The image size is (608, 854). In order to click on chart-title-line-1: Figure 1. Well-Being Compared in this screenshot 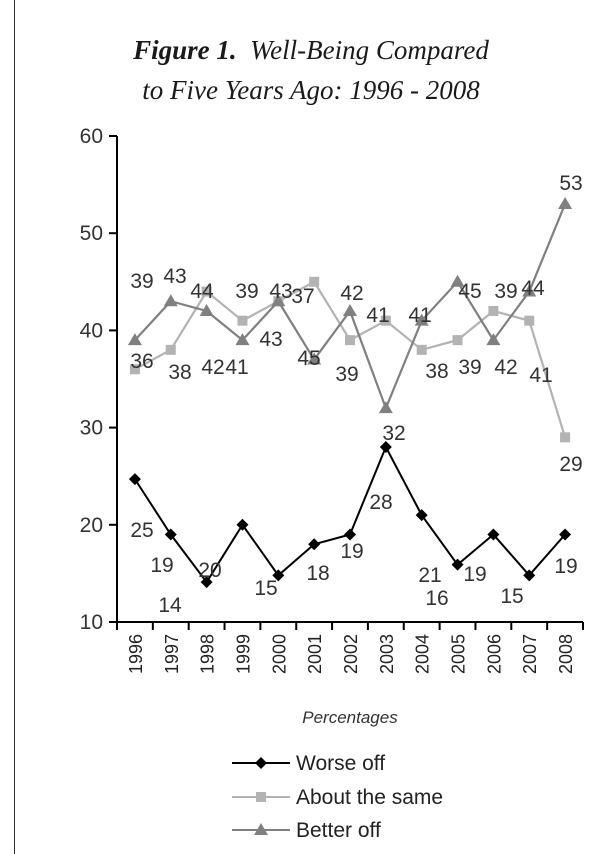, I will do `click(311, 50)`.